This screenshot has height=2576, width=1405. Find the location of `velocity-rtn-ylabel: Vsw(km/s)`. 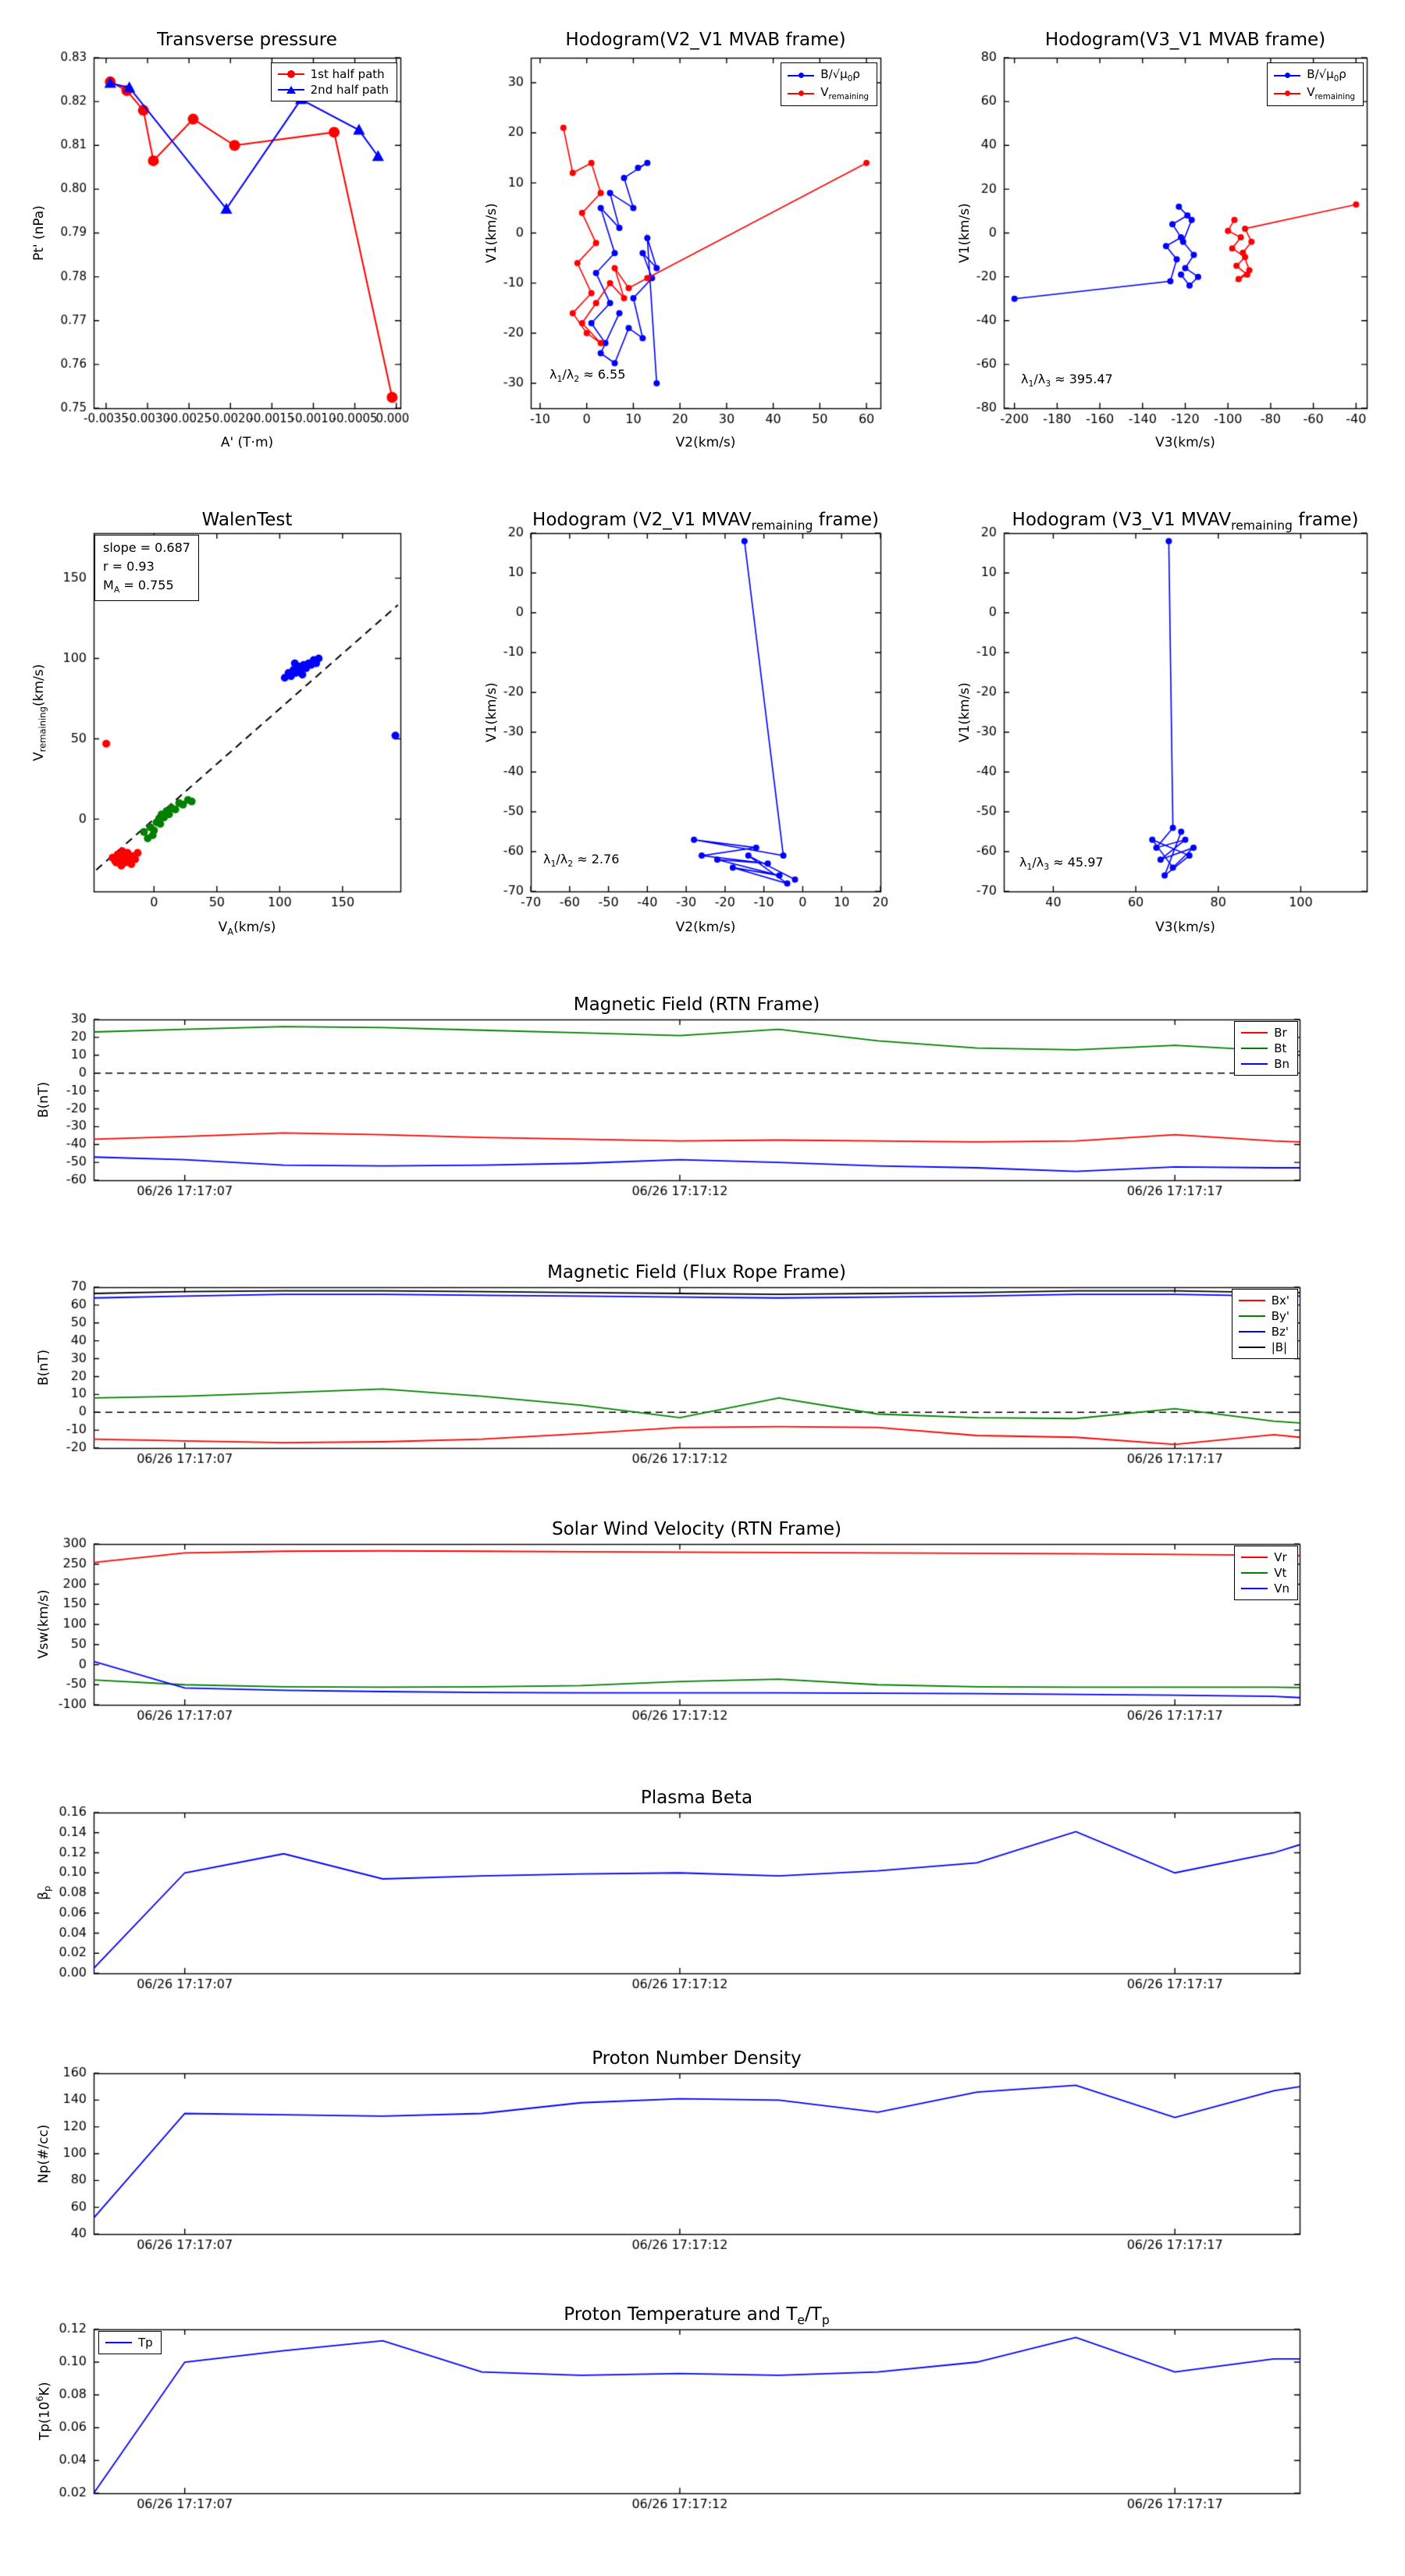

velocity-rtn-ylabel: Vsw(km/s) is located at coordinates (44, 1624).